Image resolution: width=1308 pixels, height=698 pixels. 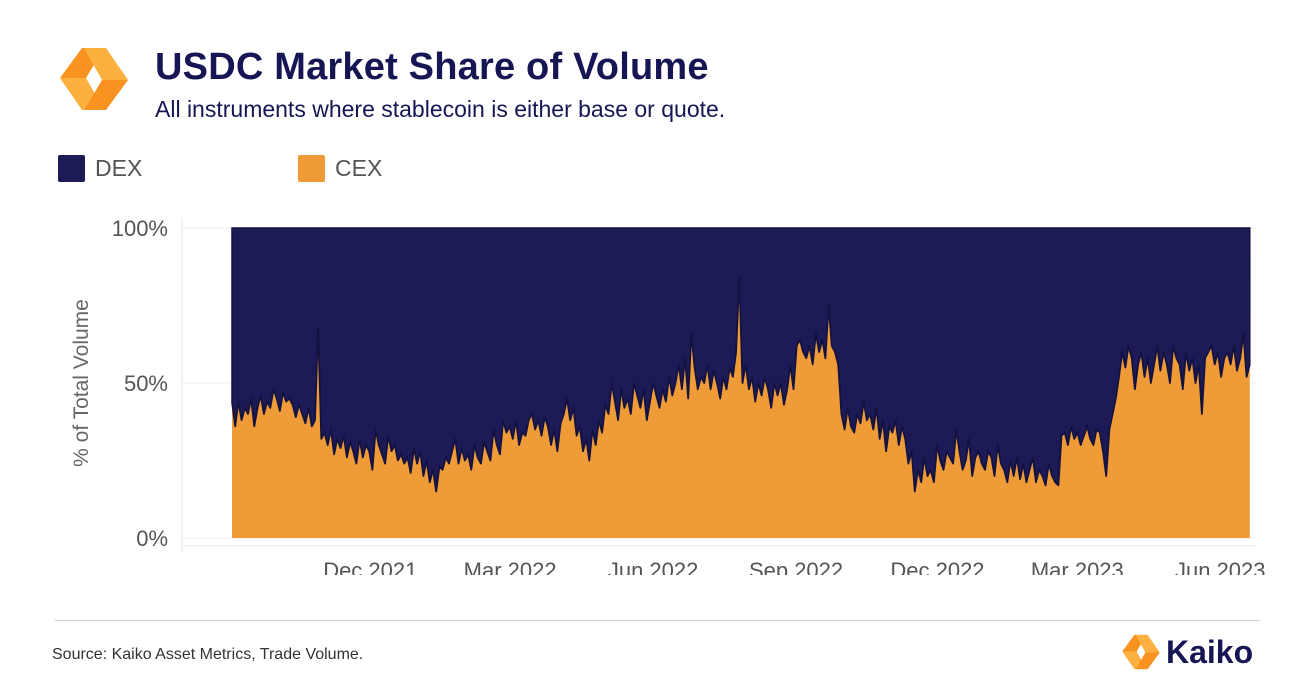 I want to click on legend-swatch-dex, so click(x=71, y=168).